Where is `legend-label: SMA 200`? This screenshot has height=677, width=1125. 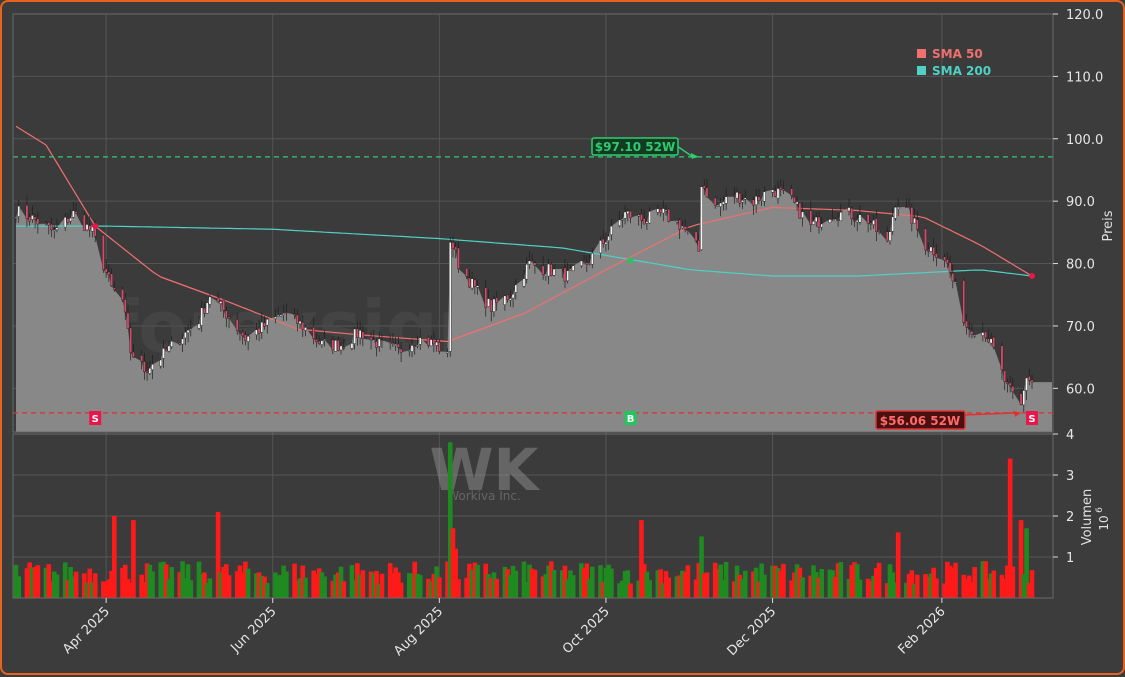
legend-label: SMA 200 is located at coordinates (961, 71).